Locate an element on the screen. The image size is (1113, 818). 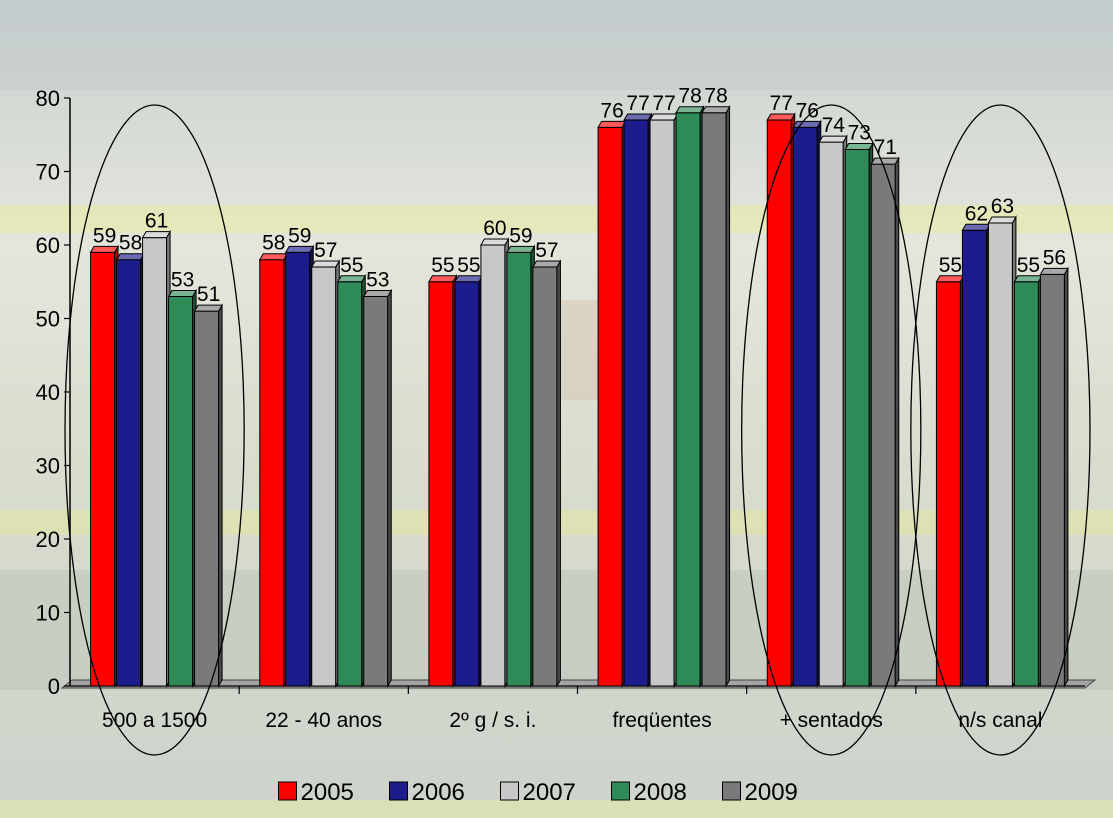
legend-item: 2006 is located at coordinates (427, 792).